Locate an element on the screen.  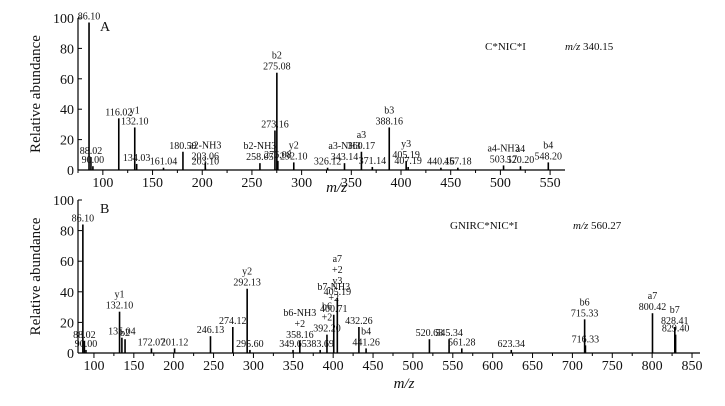
x-tick-label: 700 is located at coordinates (572, 366).